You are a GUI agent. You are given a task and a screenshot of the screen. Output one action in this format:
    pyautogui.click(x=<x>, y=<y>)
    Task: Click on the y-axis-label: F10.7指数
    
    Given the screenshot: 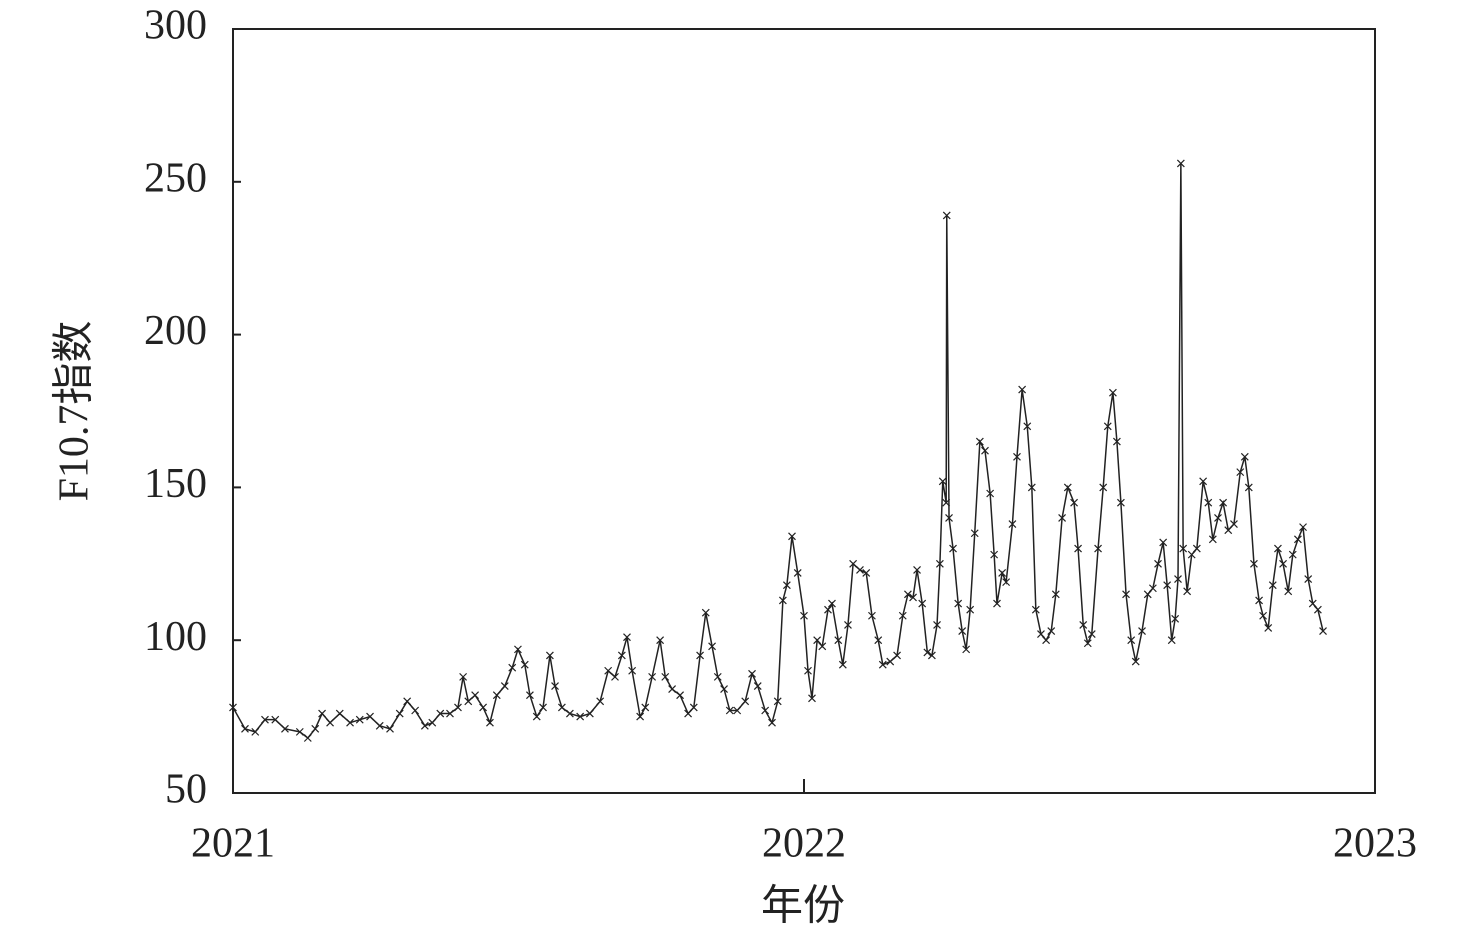 What is the action you would take?
    pyautogui.click(x=75, y=411)
    